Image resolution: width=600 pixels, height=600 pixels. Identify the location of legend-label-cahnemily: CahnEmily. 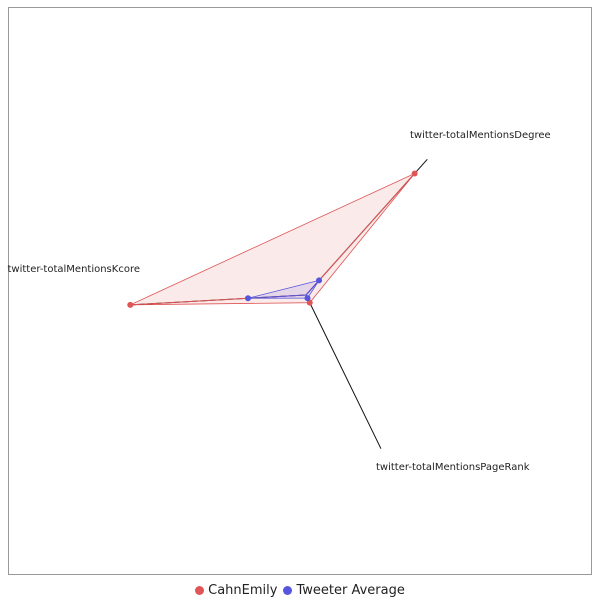
(243, 590).